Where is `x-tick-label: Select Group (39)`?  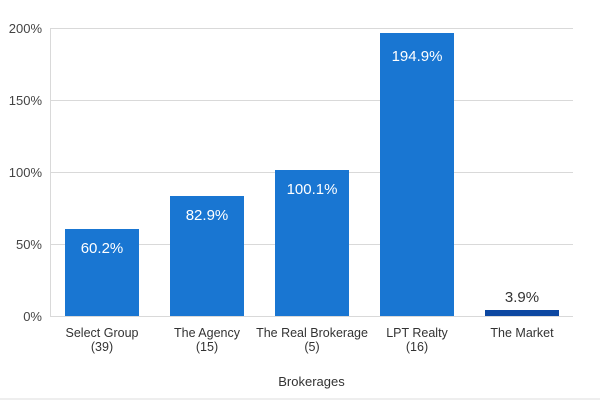 x-tick-label: Select Group (39) is located at coordinates (102, 340).